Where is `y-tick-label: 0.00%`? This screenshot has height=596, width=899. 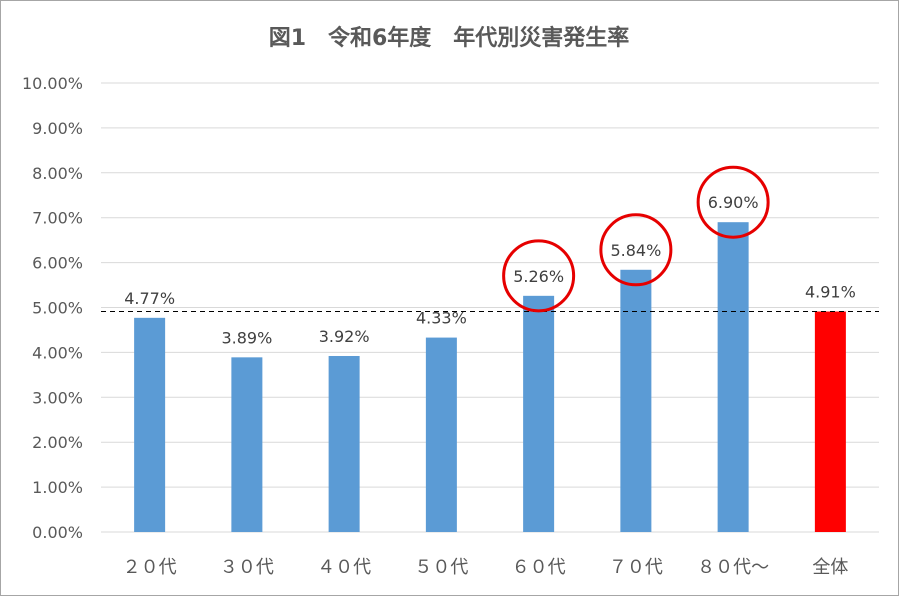 y-tick-label: 0.00% is located at coordinates (57, 532).